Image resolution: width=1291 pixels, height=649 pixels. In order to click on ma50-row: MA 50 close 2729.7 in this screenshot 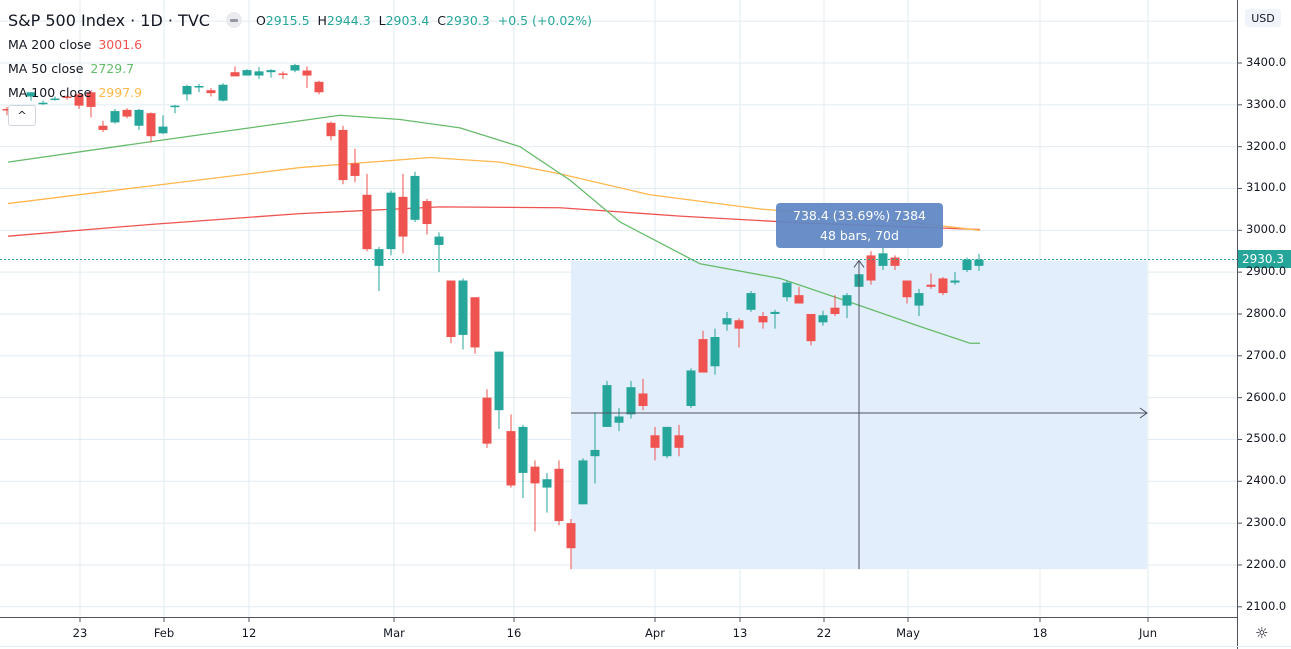, I will do `click(71, 68)`.